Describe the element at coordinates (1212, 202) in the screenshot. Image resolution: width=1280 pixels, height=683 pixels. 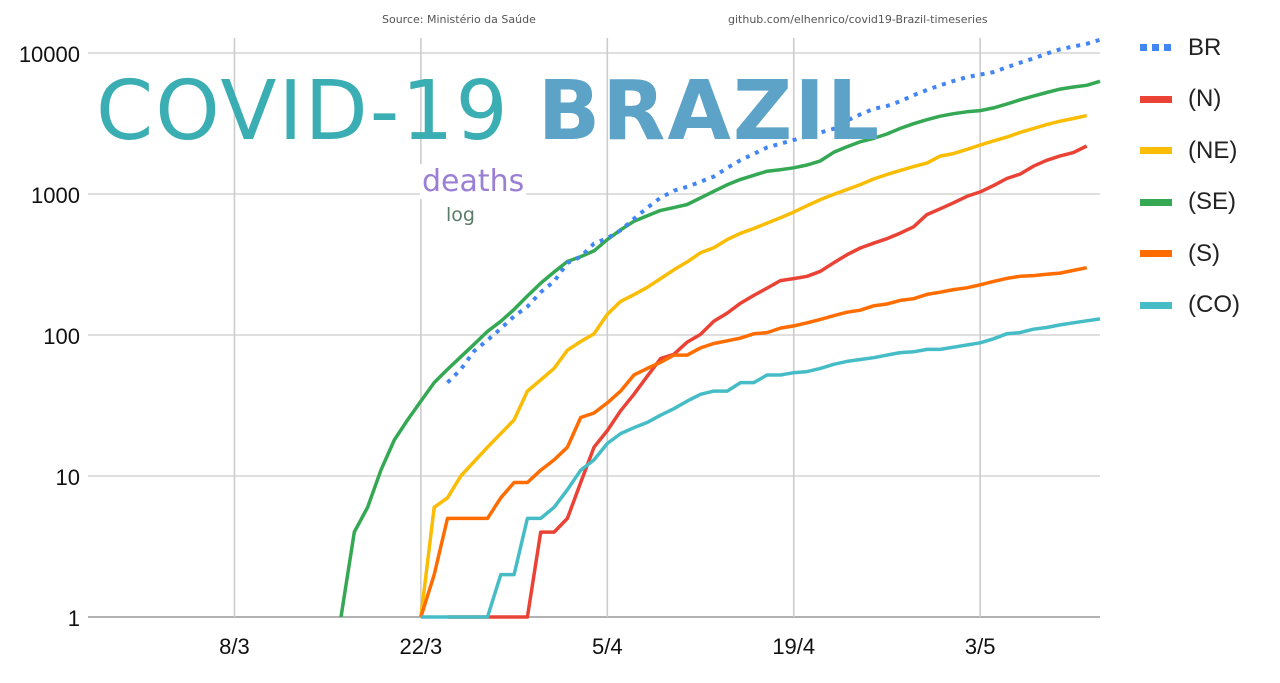
I see `legend-label-se: (SE)` at that location.